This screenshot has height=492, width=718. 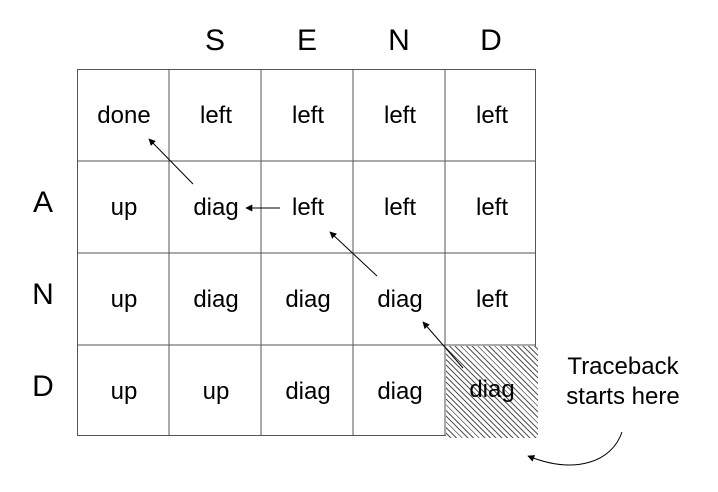 What do you see at coordinates (216, 207) in the screenshot?
I see `cell-r1-c1: diag` at bounding box center [216, 207].